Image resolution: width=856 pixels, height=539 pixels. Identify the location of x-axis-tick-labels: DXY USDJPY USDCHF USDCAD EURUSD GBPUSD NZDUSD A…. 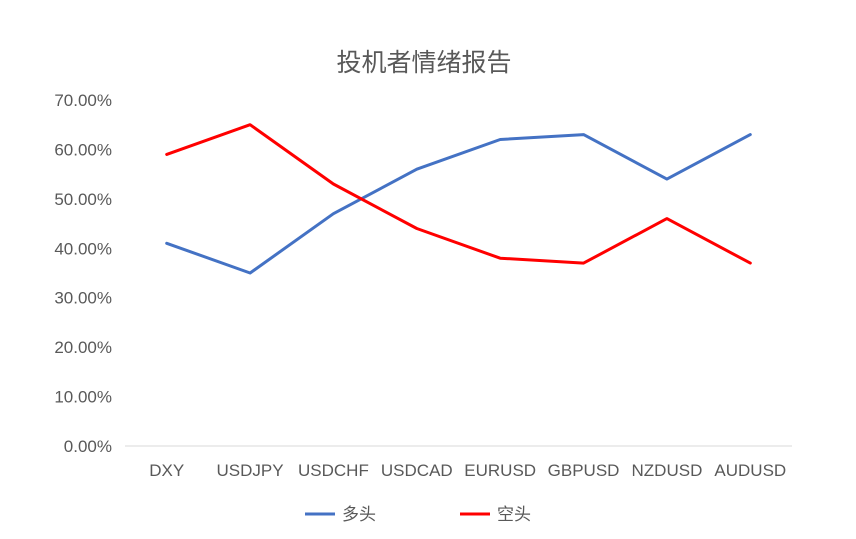
(467, 470).